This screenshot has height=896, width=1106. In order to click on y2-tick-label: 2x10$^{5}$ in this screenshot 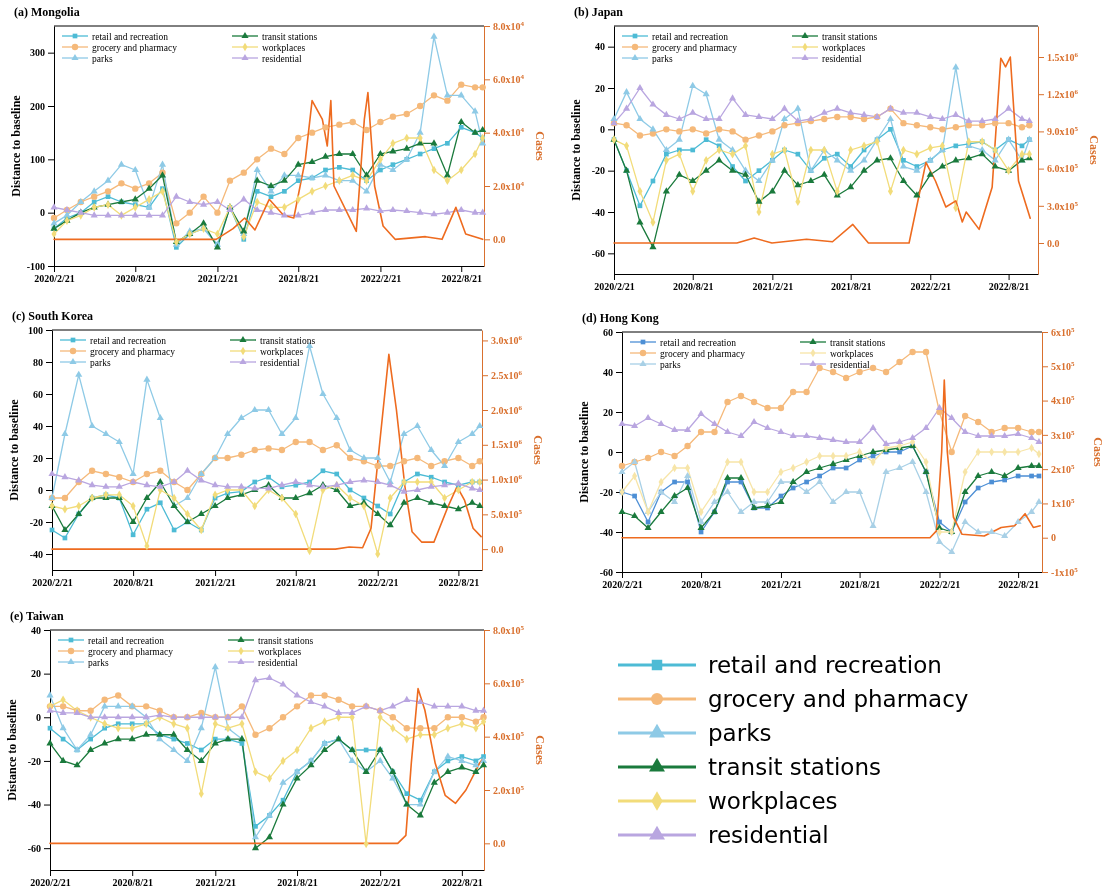, I will do `click(1063, 468)`.